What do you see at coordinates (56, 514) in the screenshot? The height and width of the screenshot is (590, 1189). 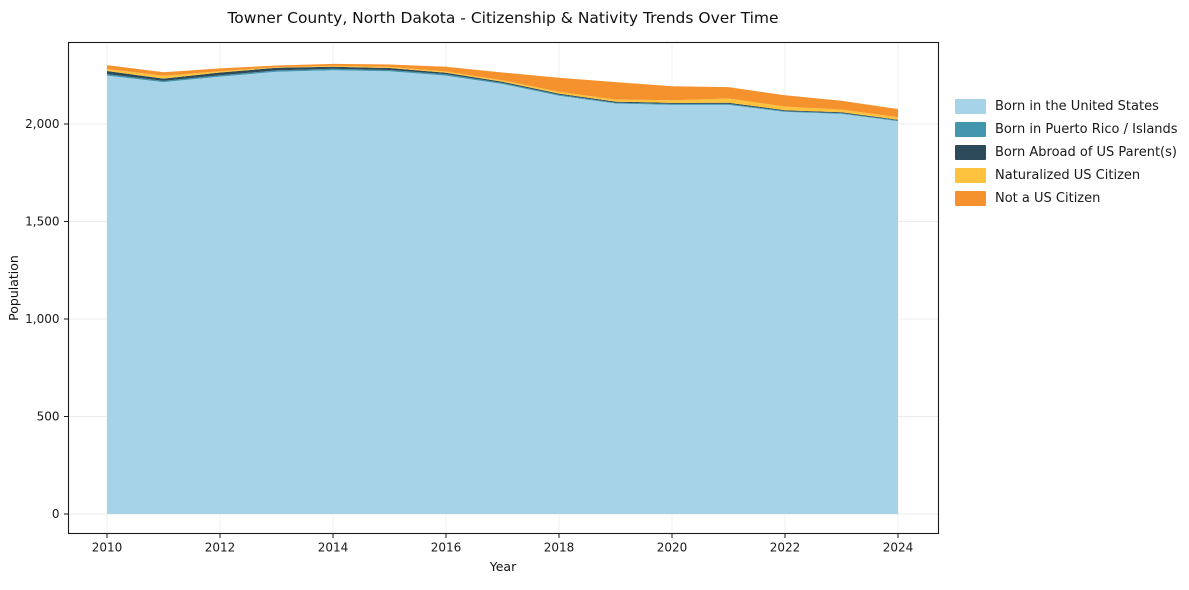 I see `svg-text: 0` at bounding box center [56, 514].